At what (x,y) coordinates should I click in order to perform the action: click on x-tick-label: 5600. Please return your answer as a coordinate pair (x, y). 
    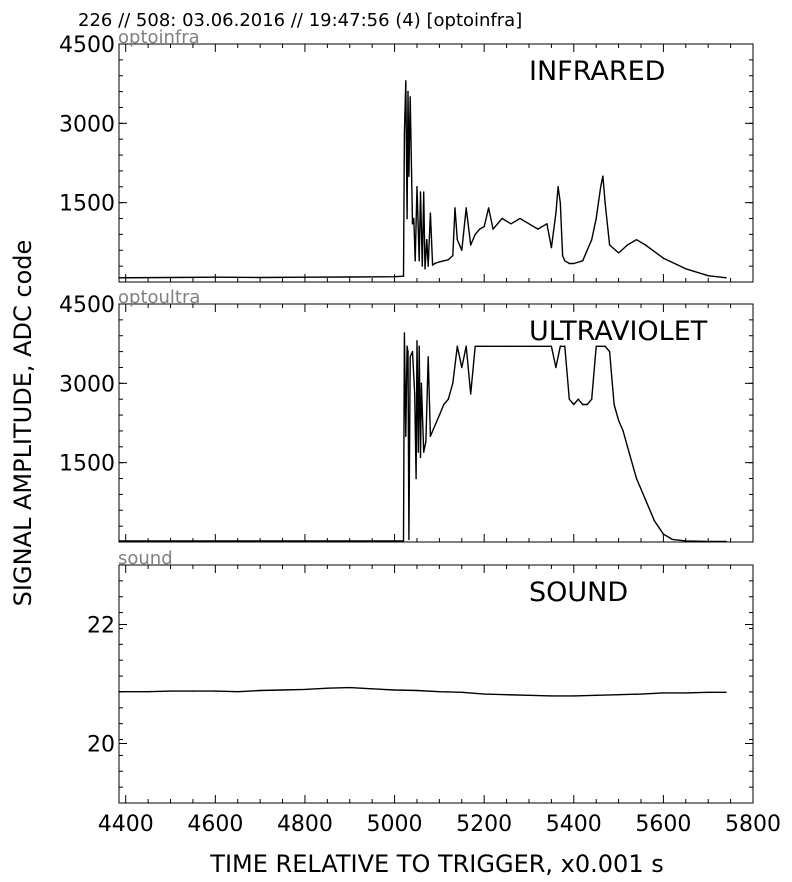
    Looking at the image, I should click on (663, 824).